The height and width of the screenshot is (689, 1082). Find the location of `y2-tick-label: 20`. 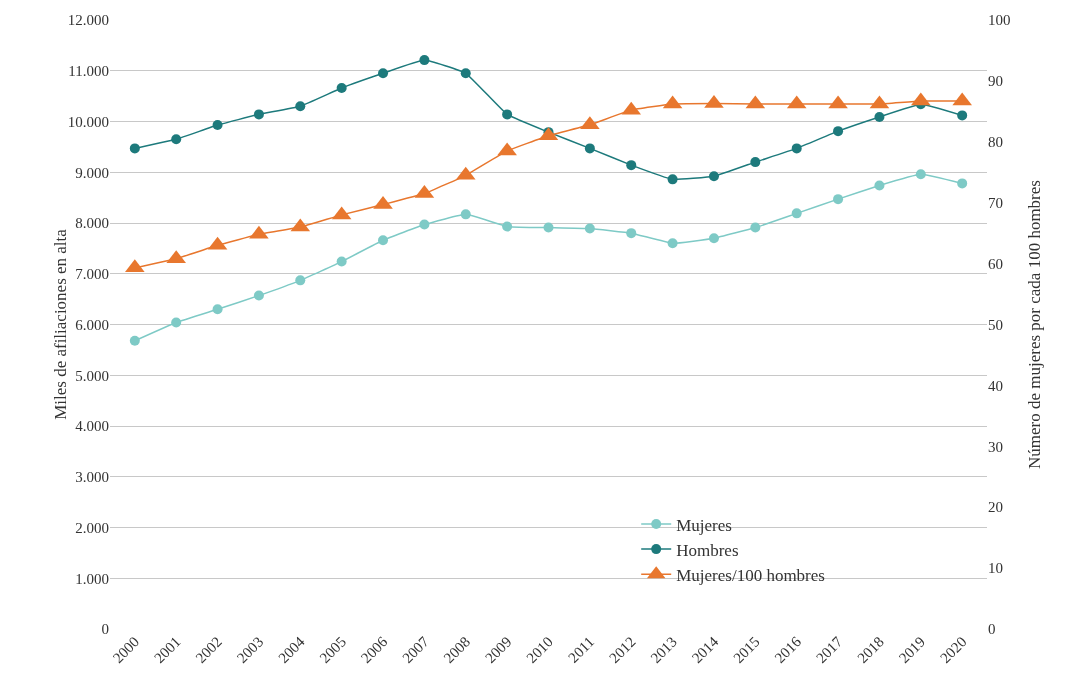

y2-tick-label: 20 is located at coordinates (995, 507).